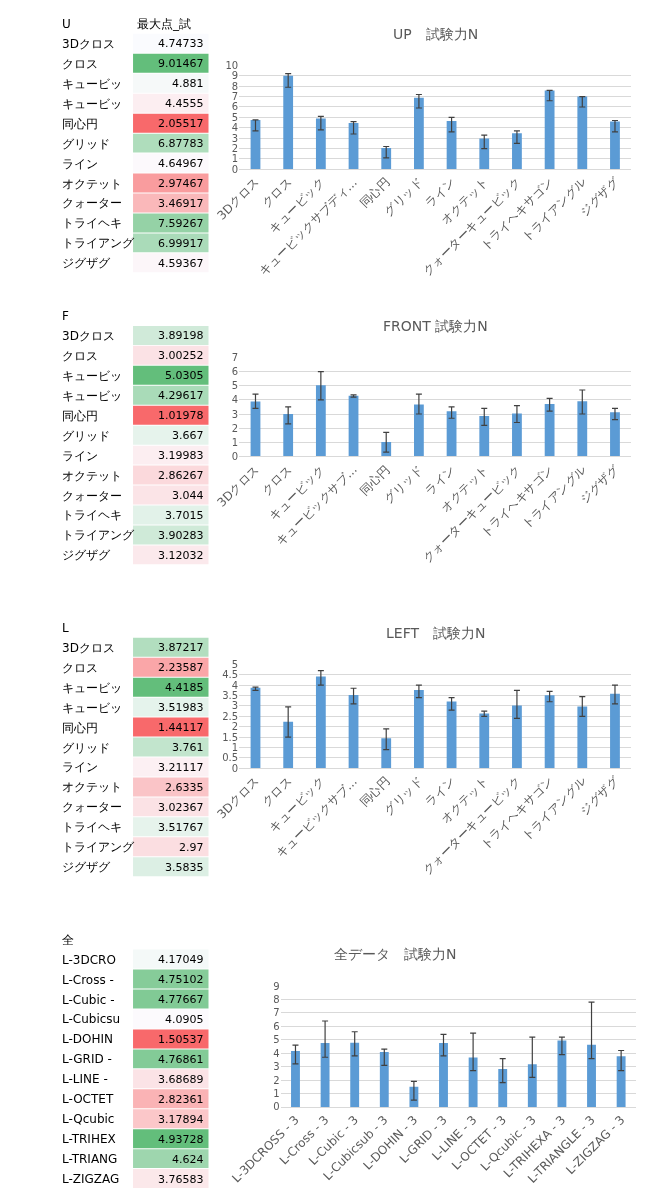 The image size is (647, 1200). I want to click on y-tick-label: 6, so click(235, 372).